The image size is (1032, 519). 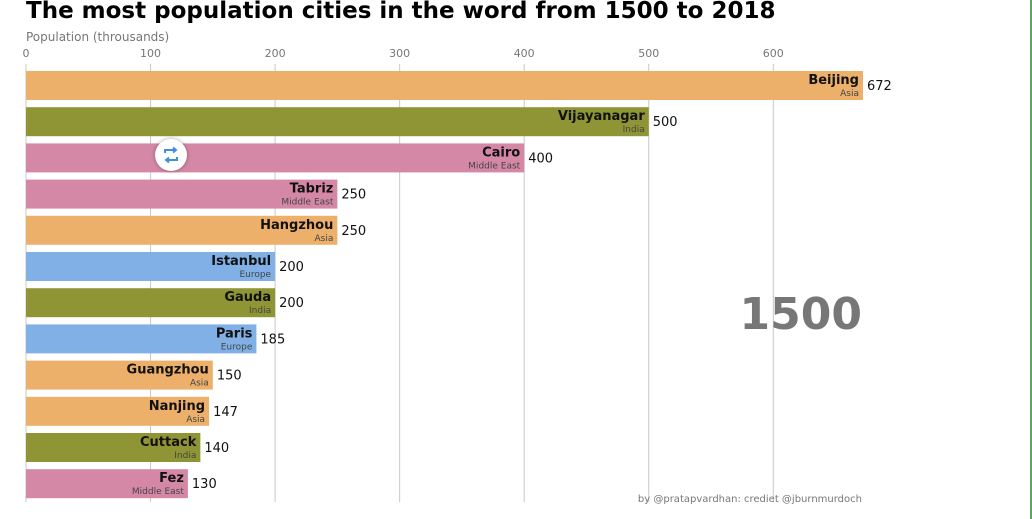 I want to click on city-label: Nanjing, so click(x=177, y=406).